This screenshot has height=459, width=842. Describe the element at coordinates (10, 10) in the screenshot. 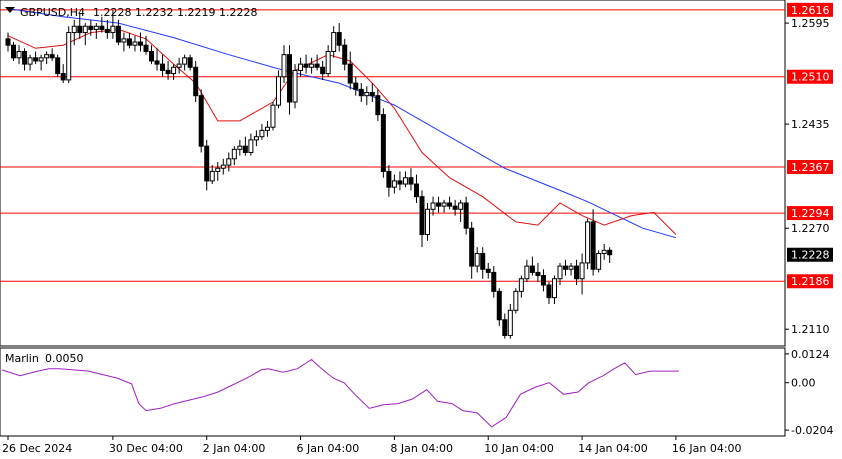

I see `menu-triangle-icon` at that location.